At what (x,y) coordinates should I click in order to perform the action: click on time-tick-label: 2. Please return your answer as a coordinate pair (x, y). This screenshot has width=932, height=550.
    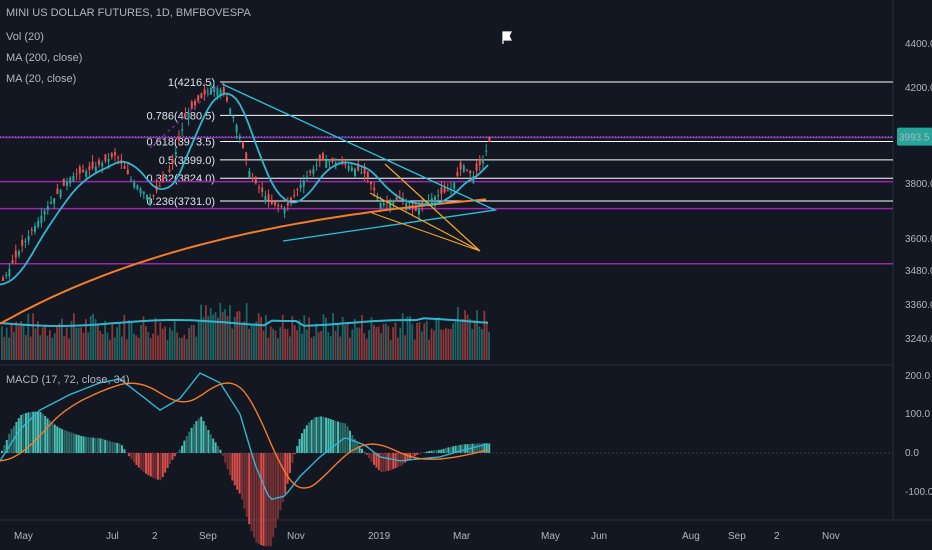
    Looking at the image, I should click on (155, 536).